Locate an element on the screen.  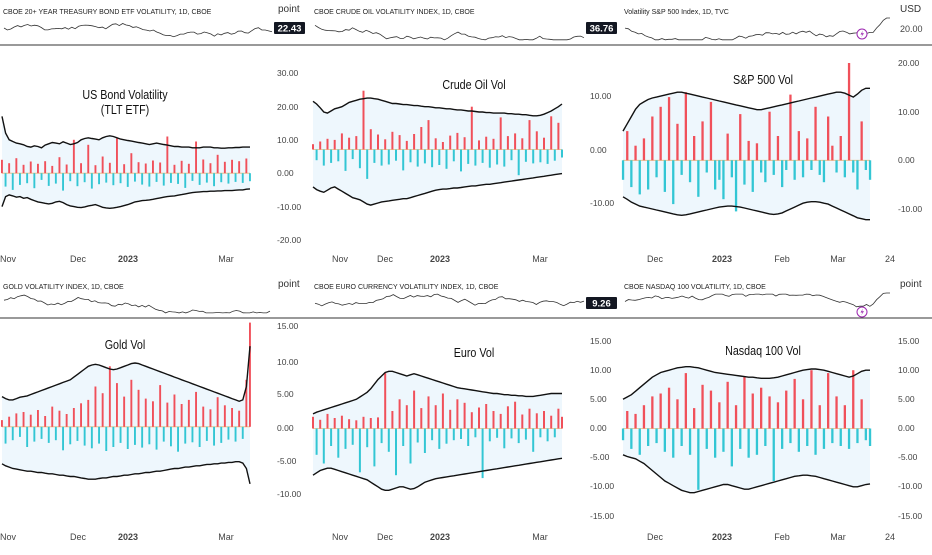
lower-band-line is located at coordinates (746, 474).